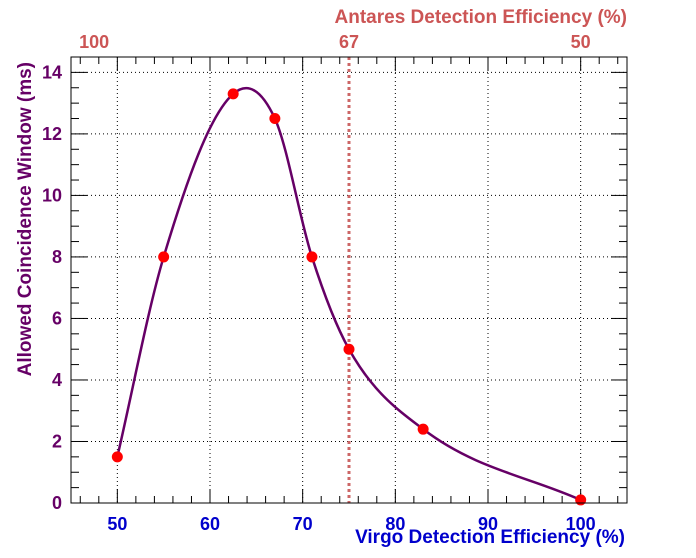 The width and height of the screenshot is (696, 558). Describe the element at coordinates (52, 72) in the screenshot. I see `y-tick-label: 14` at that location.